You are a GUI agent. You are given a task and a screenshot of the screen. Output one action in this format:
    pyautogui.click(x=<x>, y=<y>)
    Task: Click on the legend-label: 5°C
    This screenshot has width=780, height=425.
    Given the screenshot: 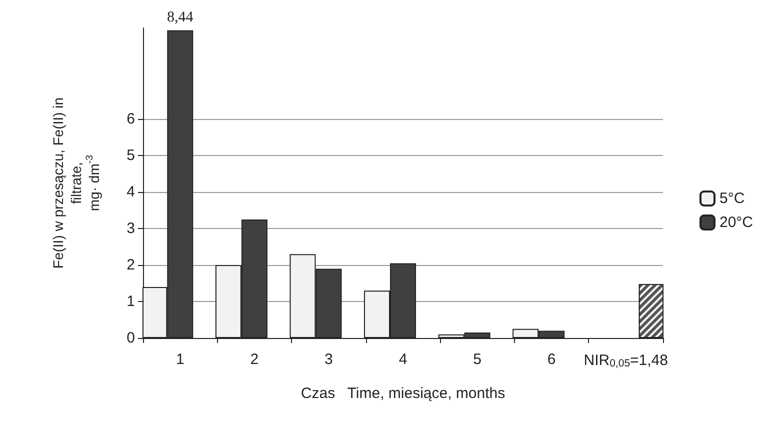 What is the action you would take?
    pyautogui.click(x=732, y=198)
    